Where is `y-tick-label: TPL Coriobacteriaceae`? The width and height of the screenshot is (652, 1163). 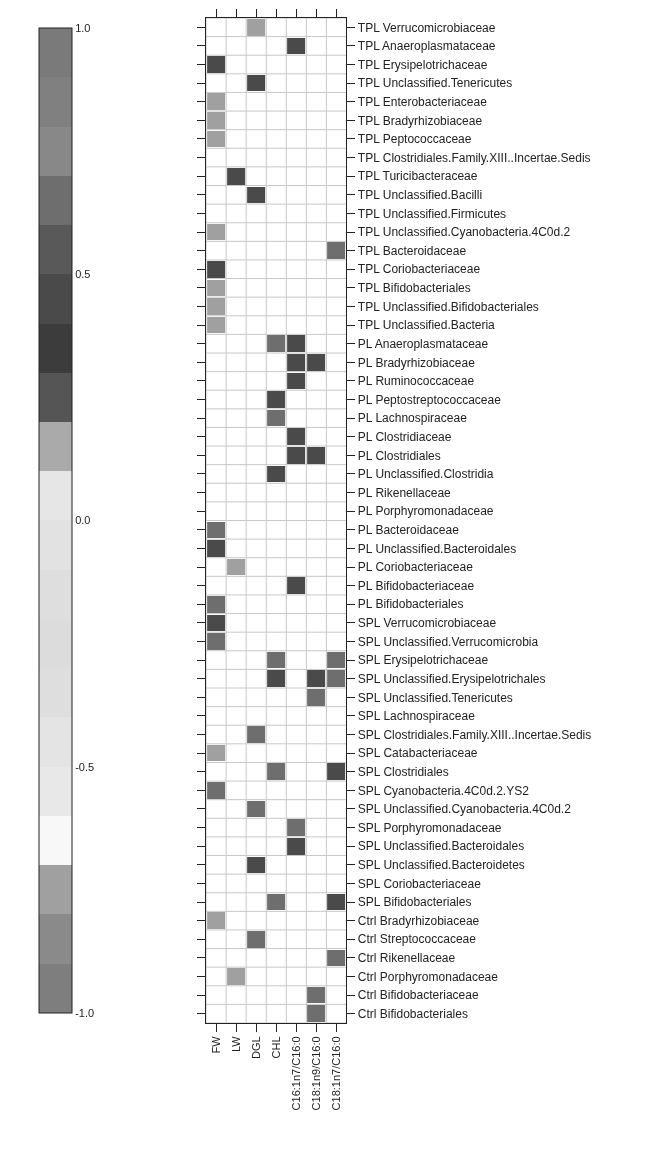 y-tick-label: TPL Coriobacteriaceae is located at coordinates (419, 269).